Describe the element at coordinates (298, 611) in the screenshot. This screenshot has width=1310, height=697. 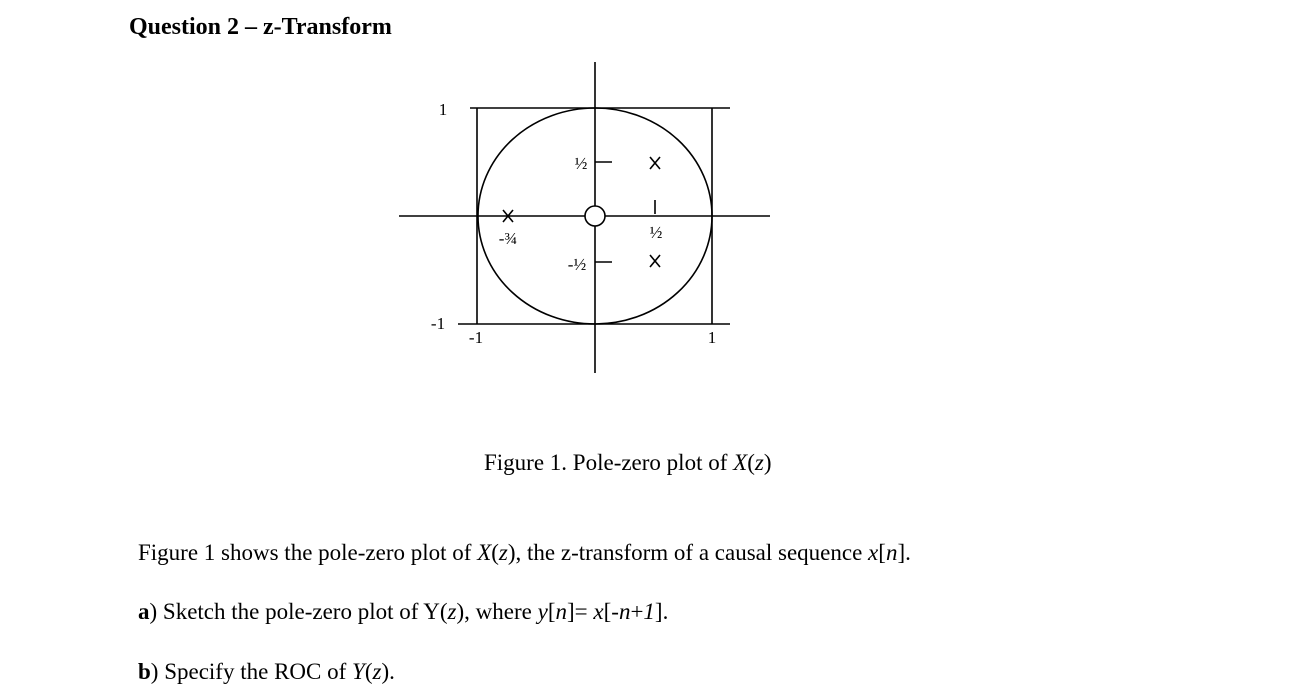
I see `text: ) Sketch the pole-zero plot of Y(` at that location.